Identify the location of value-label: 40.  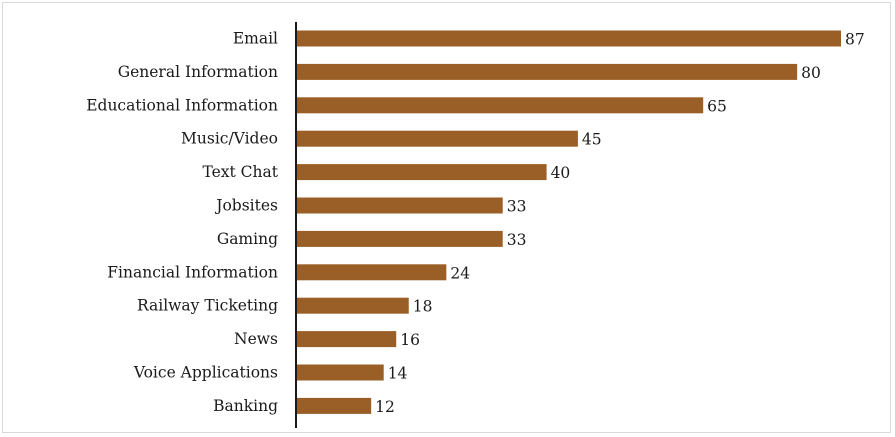
(561, 173).